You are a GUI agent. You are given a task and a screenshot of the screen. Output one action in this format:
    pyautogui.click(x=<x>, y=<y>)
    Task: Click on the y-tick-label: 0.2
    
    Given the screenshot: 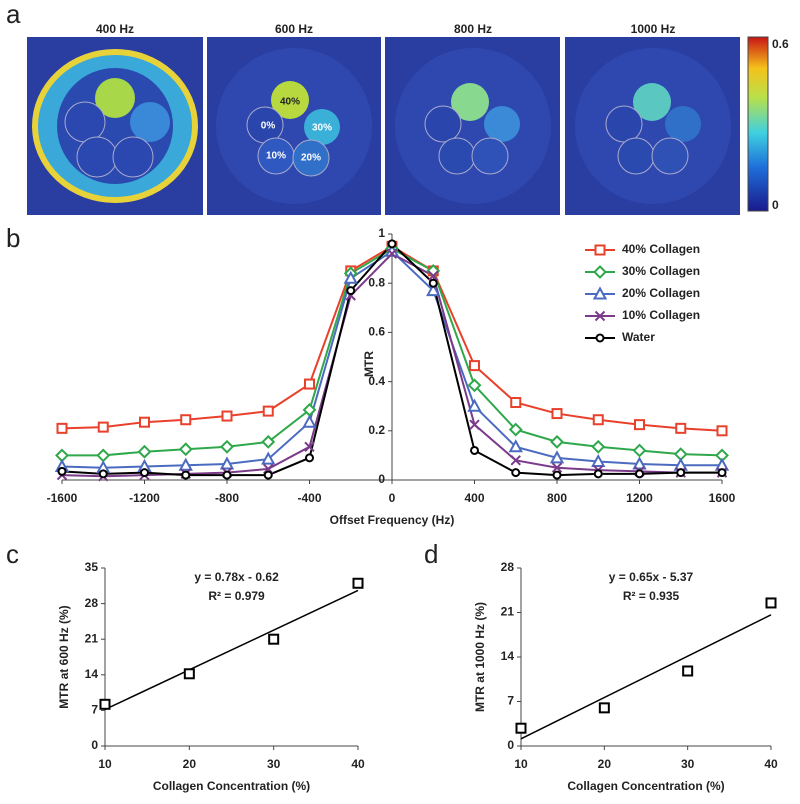 What is the action you would take?
    pyautogui.click(x=376, y=430)
    